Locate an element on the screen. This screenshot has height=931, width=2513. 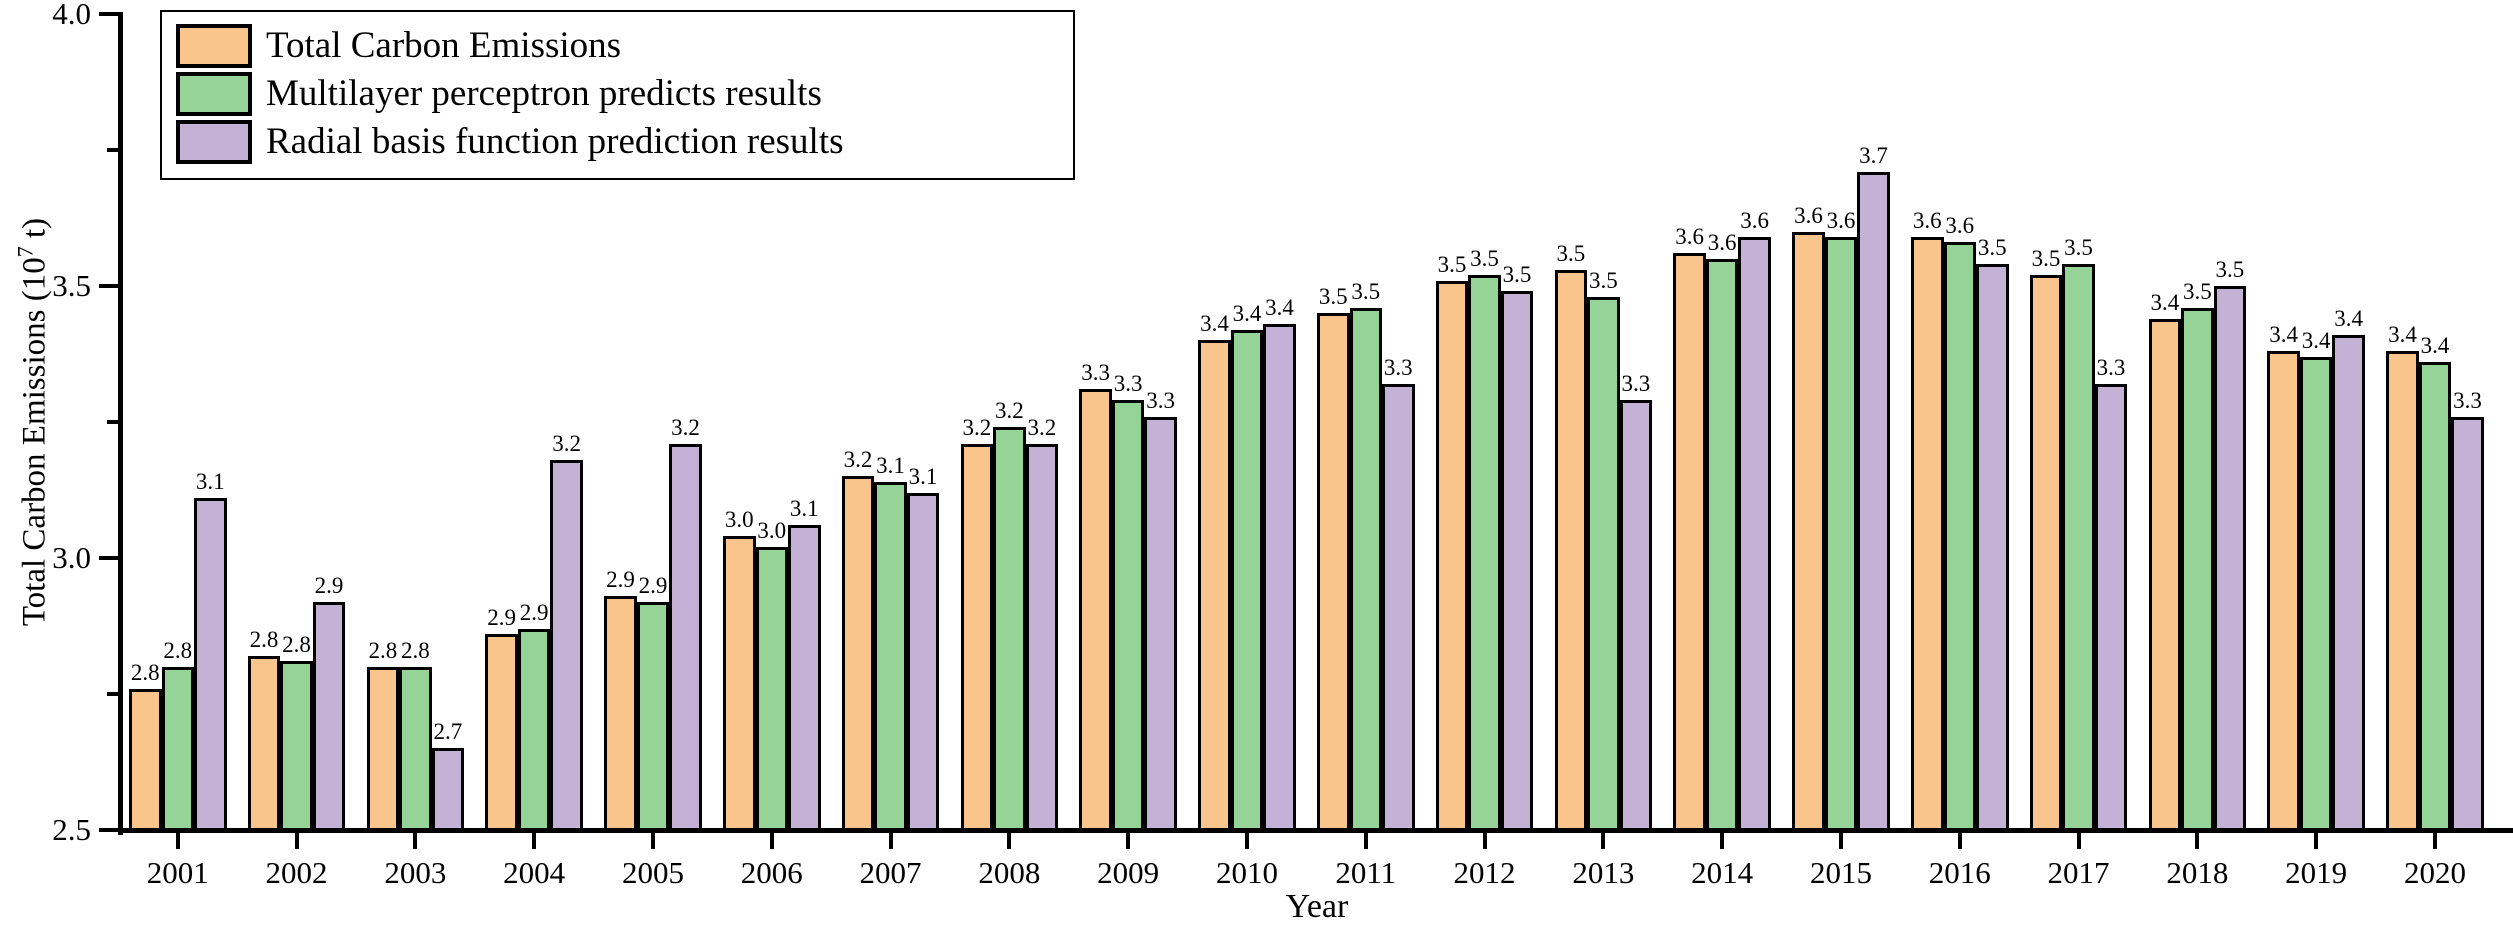
x-axis-tick-label: 2007 is located at coordinates (890, 872).